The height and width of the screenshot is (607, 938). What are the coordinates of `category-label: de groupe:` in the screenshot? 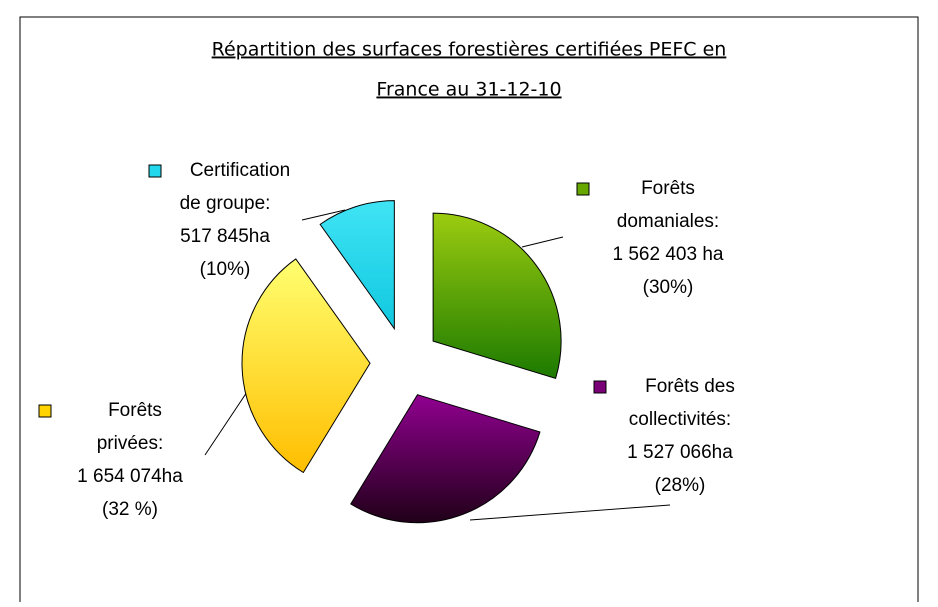 It's located at (225, 203).